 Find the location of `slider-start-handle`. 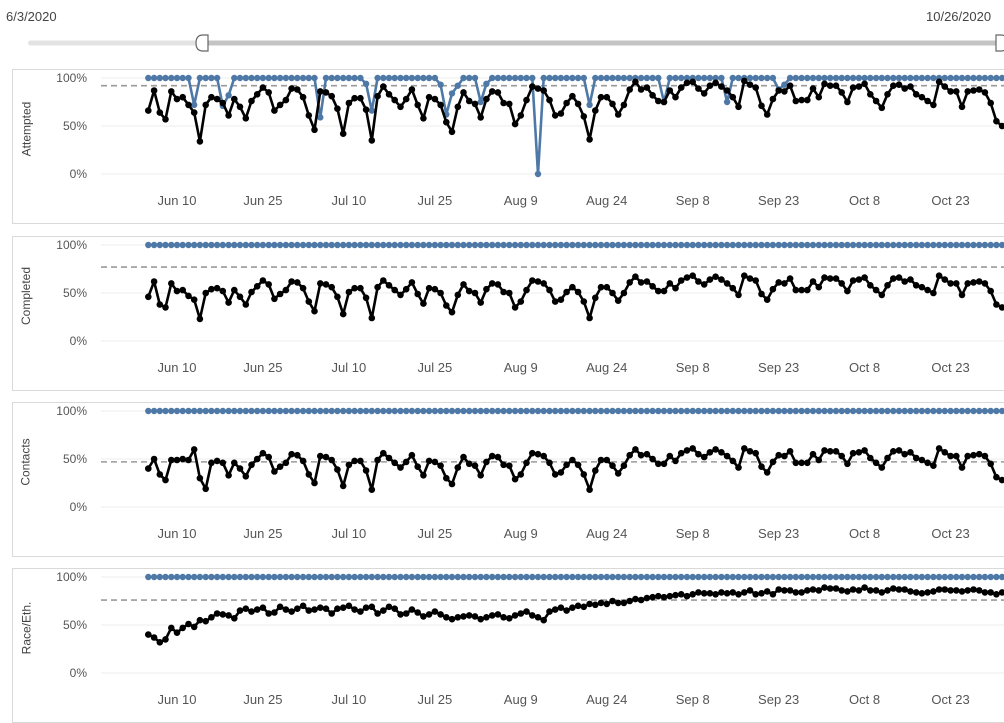

slider-start-handle is located at coordinates (202, 43).